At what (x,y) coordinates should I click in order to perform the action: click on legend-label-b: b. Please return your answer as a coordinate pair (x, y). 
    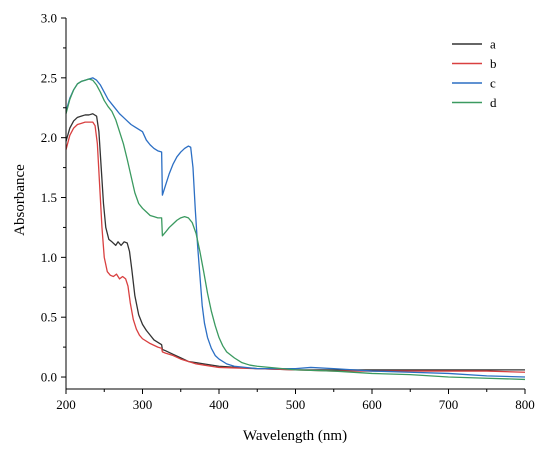
    Looking at the image, I should click on (493, 63).